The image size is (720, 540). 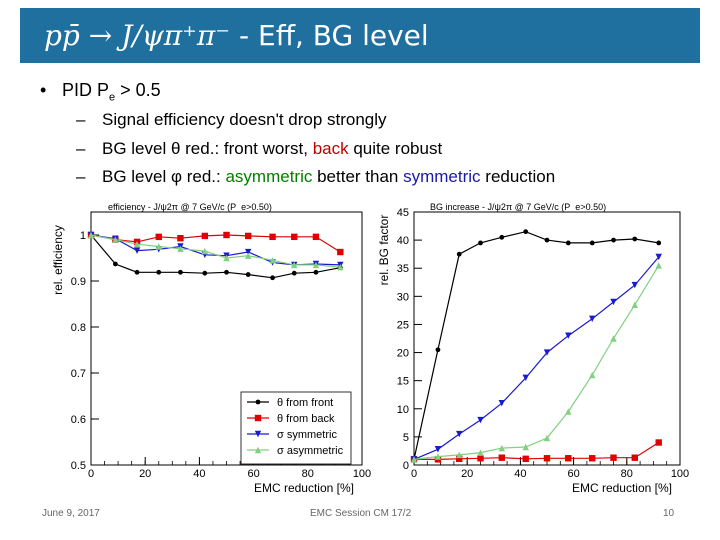 I want to click on bullet-pid: • PID Pe > 0.5, so click(x=100, y=92).